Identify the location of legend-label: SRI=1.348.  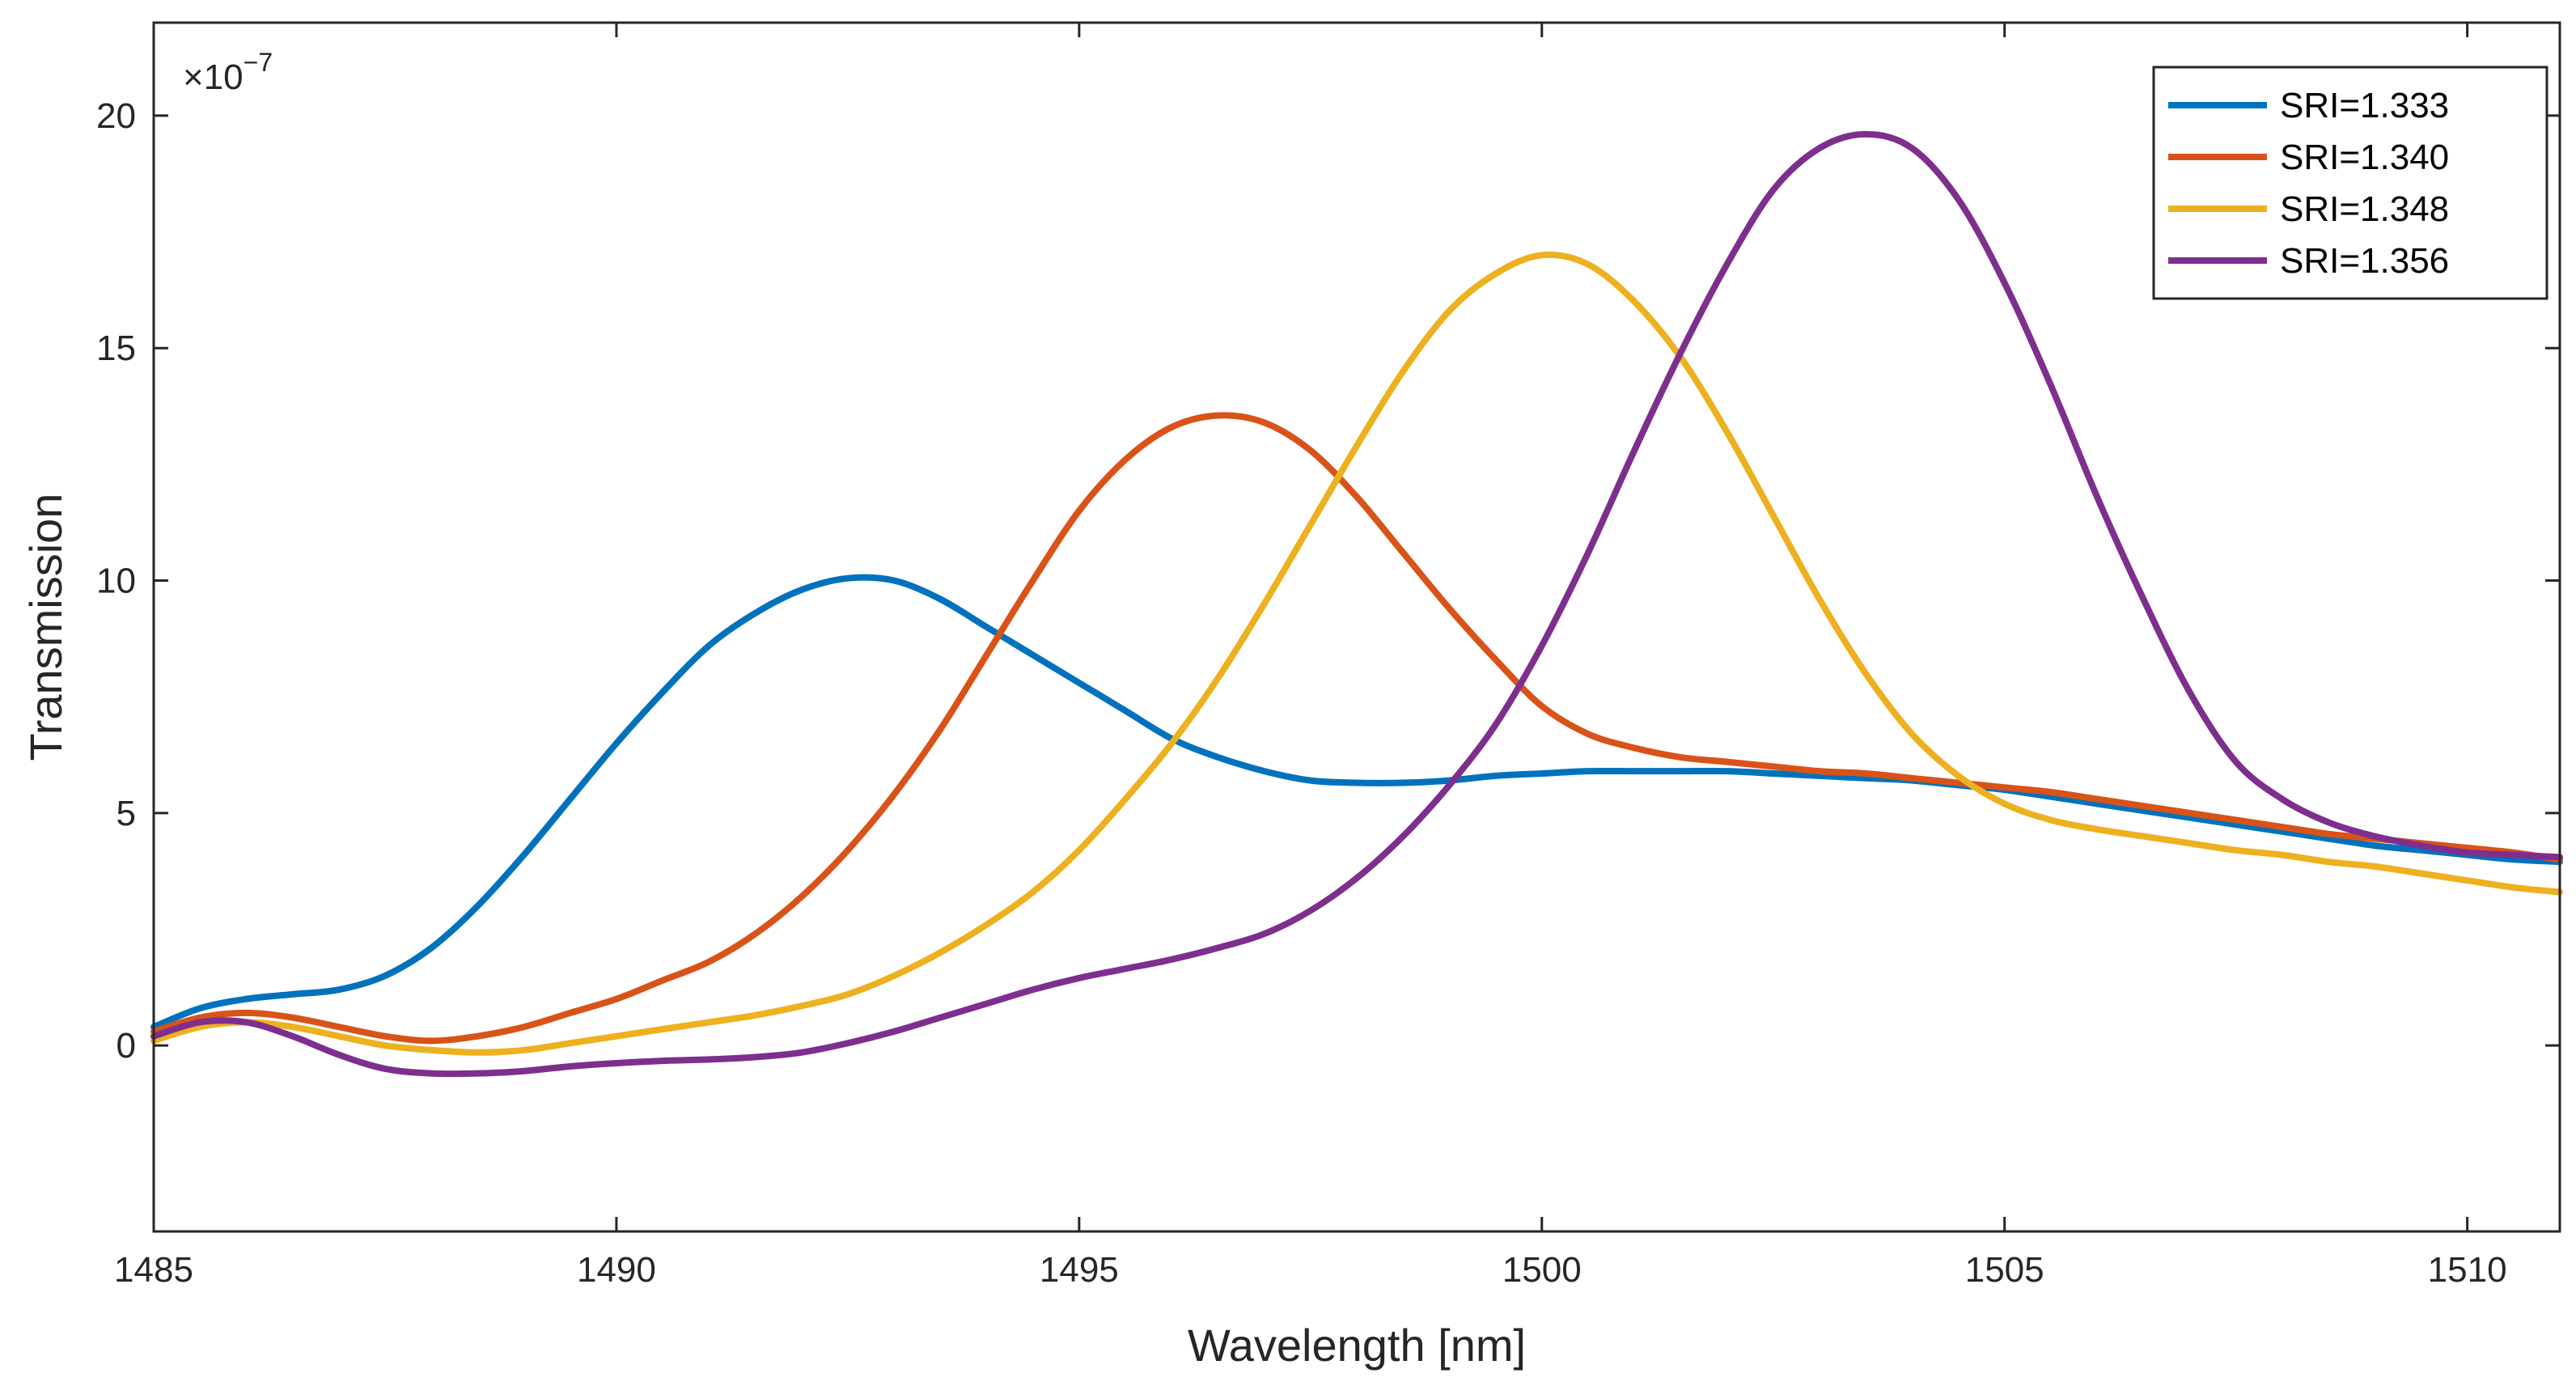
(2364, 209).